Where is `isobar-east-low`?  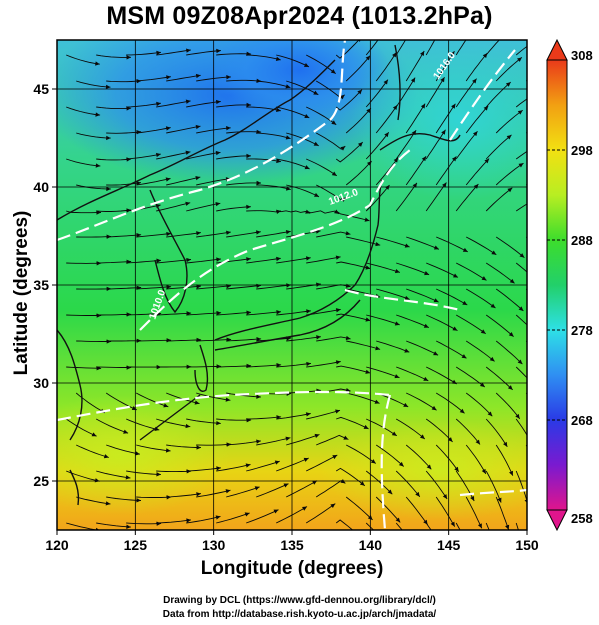
isobar-east-low is located at coordinates (402, 300).